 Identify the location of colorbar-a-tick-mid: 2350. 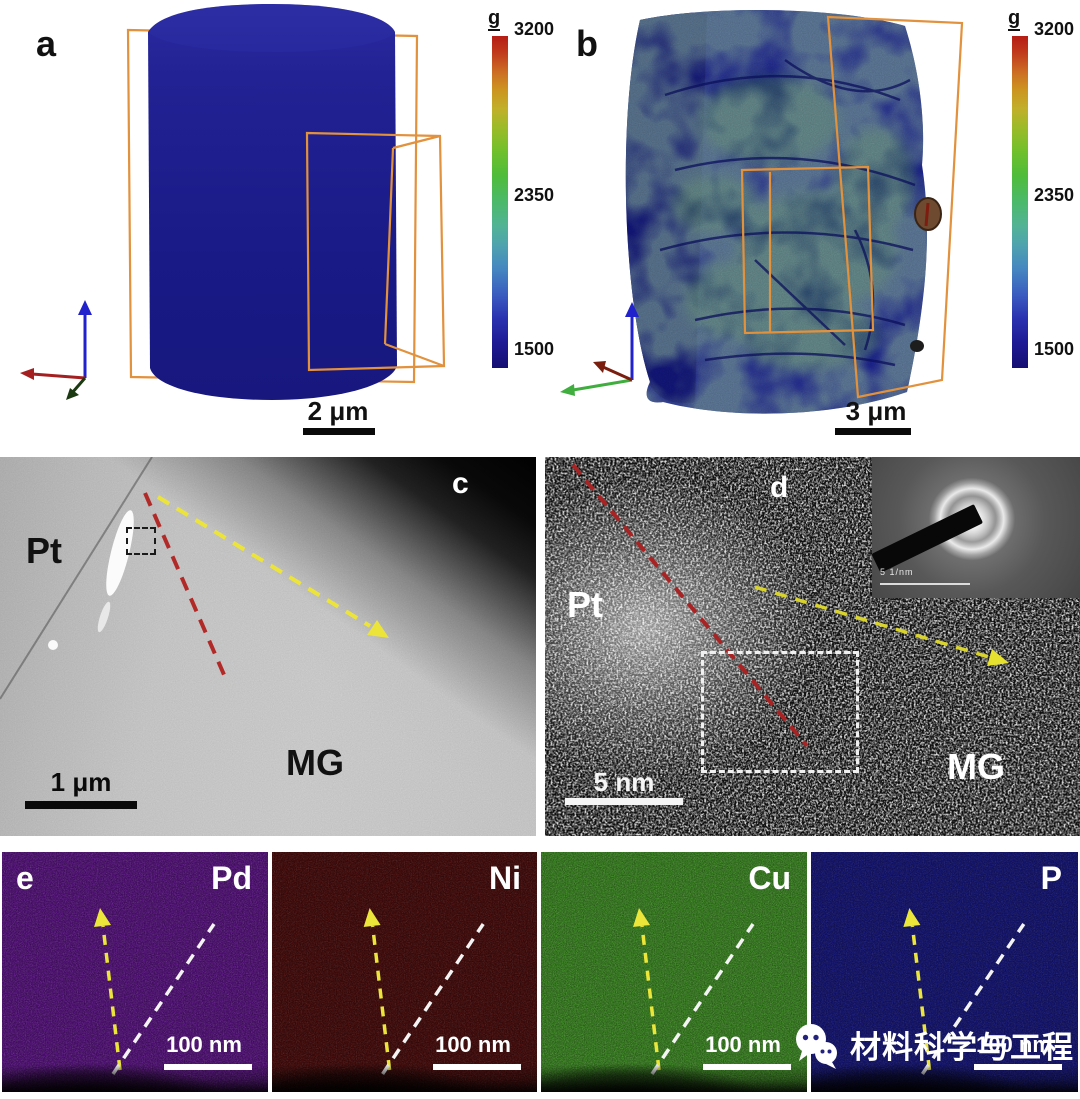
(534, 195).